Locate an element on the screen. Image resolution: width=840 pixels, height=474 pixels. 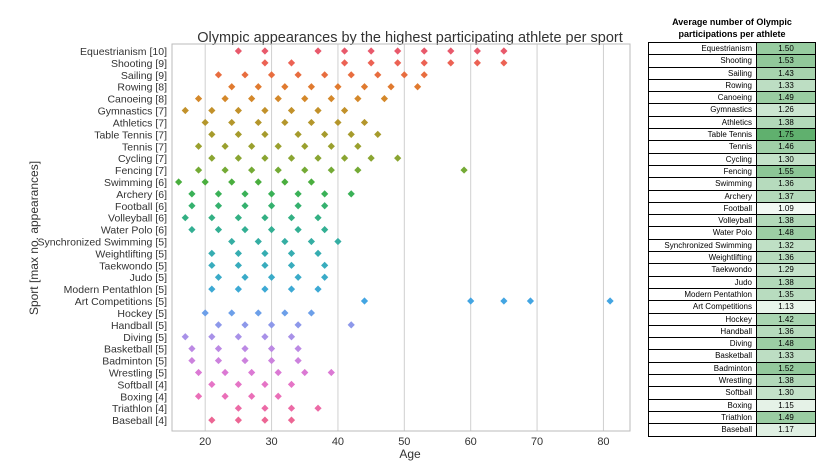
table-cell-value: 1.49 is located at coordinates (786, 417).